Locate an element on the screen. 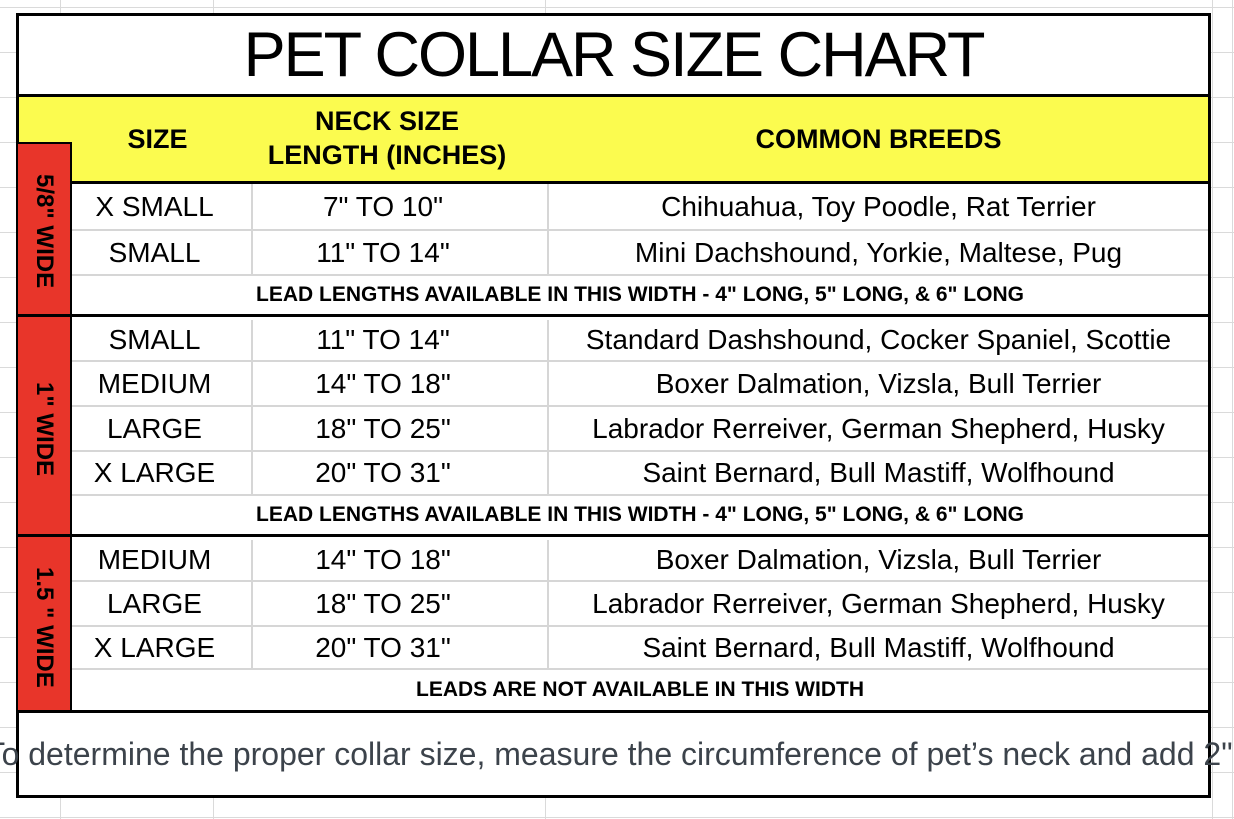  header-size-cell: SIZE is located at coordinates (157, 138).